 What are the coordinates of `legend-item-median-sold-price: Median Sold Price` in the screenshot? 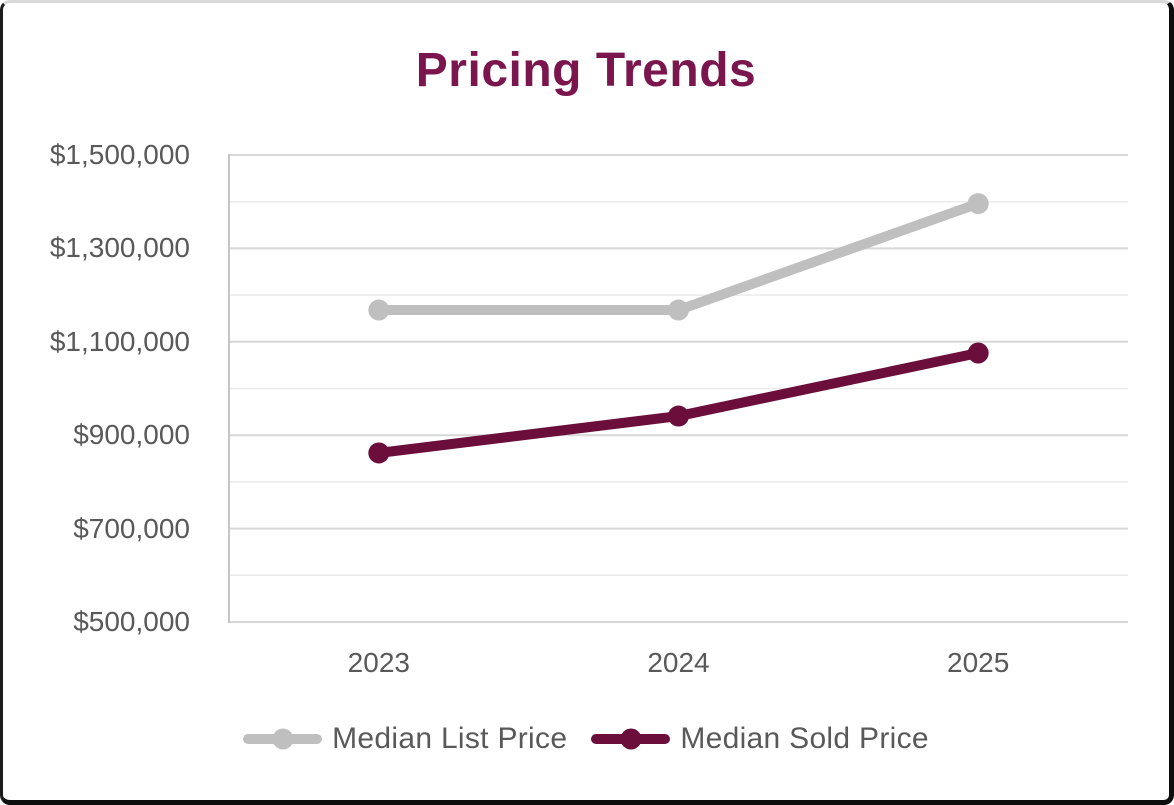 It's located at (760, 739).